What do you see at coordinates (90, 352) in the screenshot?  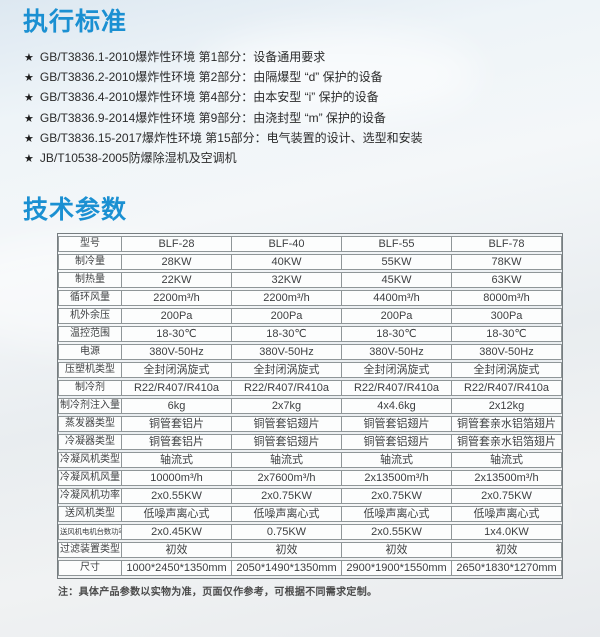 I see `row-label: 电源` at bounding box center [90, 352].